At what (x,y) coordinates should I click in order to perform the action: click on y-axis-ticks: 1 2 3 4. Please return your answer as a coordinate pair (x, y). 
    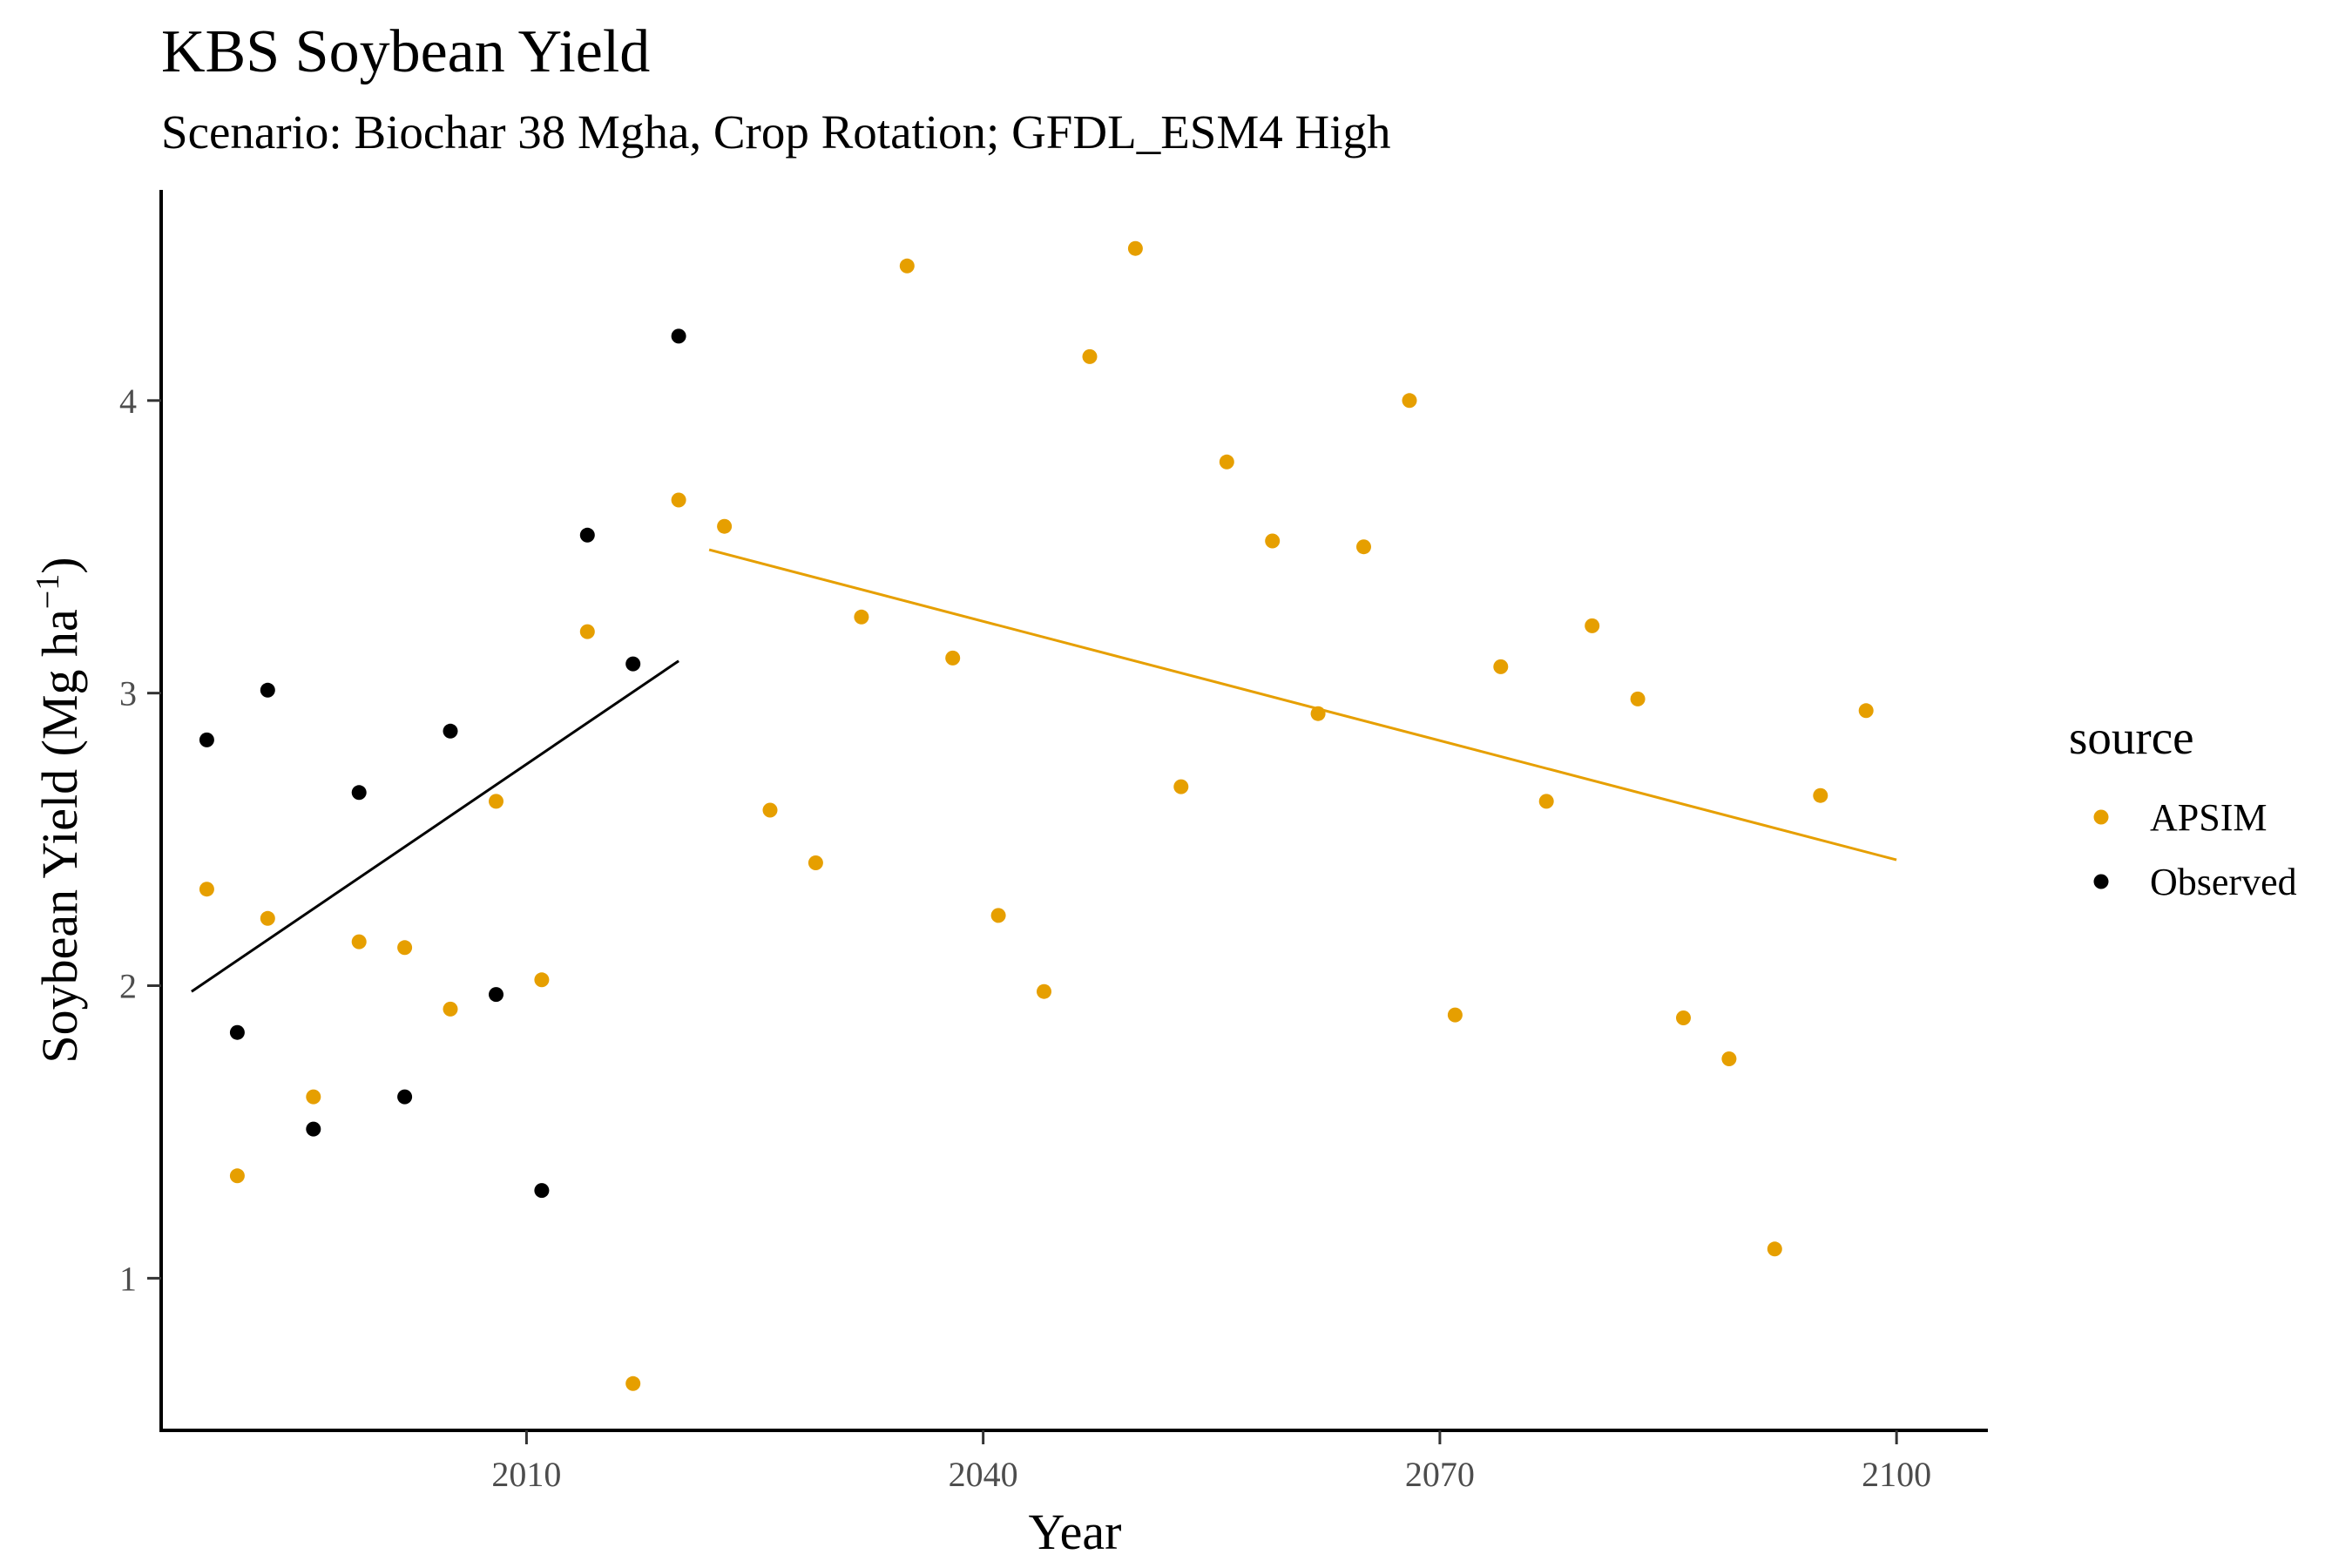
    Looking at the image, I should click on (140, 840).